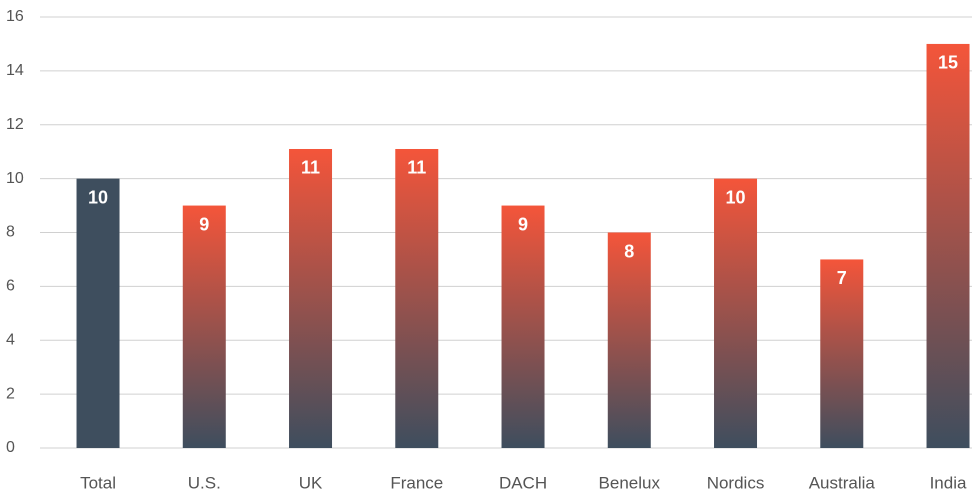  Describe the element at coordinates (10, 232) in the screenshot. I see `y-tick-label: 8` at that location.